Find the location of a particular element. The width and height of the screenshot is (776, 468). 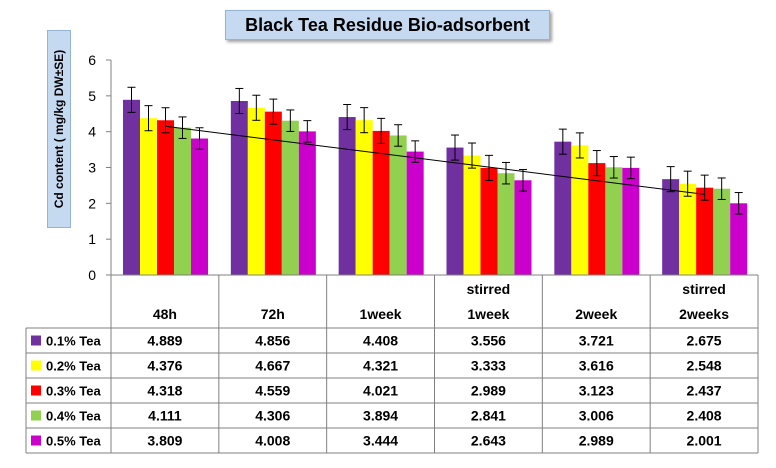

data-value-label: 3.006 is located at coordinates (596, 416).